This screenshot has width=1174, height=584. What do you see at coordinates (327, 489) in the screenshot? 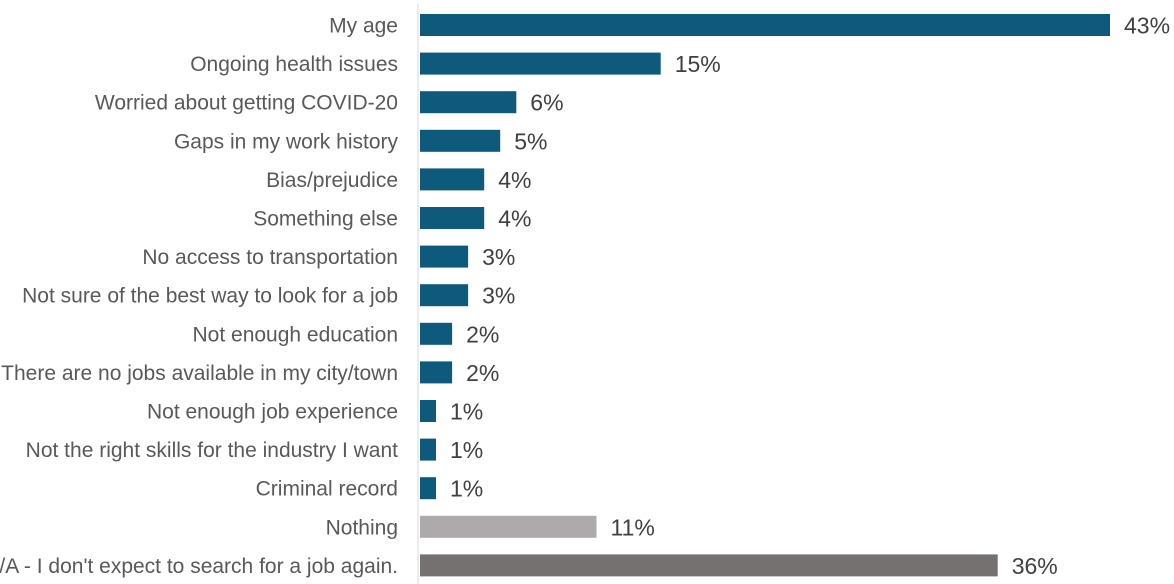
I see `category-label: Criminal record` at bounding box center [327, 489].